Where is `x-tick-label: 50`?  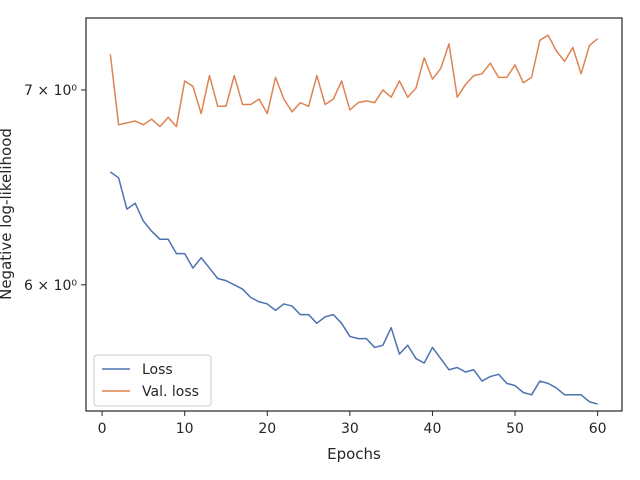 x-tick-label: 50 is located at coordinates (515, 429).